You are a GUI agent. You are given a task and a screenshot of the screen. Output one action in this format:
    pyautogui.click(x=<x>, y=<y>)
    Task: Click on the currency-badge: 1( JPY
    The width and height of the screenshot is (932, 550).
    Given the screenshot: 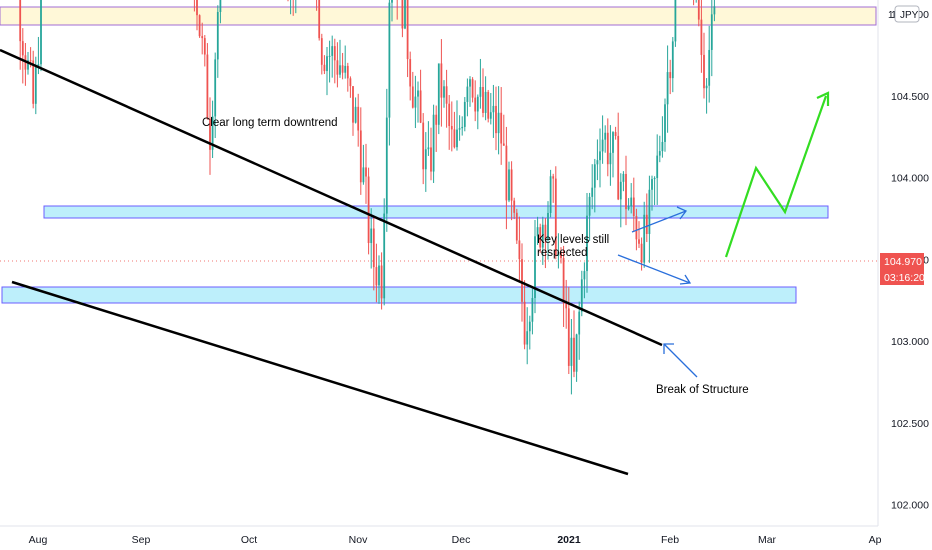 What is the action you would take?
    pyautogui.click(x=904, y=14)
    